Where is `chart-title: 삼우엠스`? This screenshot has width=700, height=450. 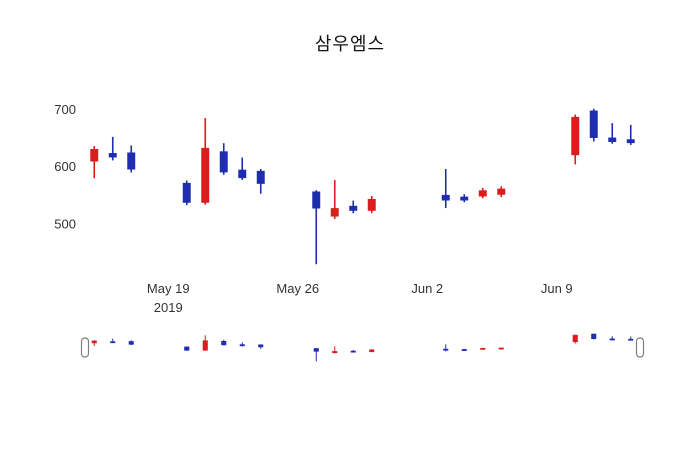 chart-title: 삼우엠스 is located at coordinates (350, 44).